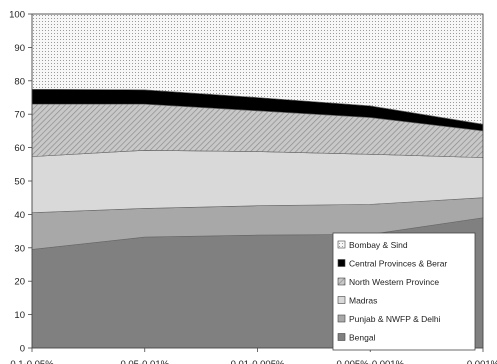 This screenshot has height=364, width=497. I want to click on y-tick-label: 40, so click(19, 215).